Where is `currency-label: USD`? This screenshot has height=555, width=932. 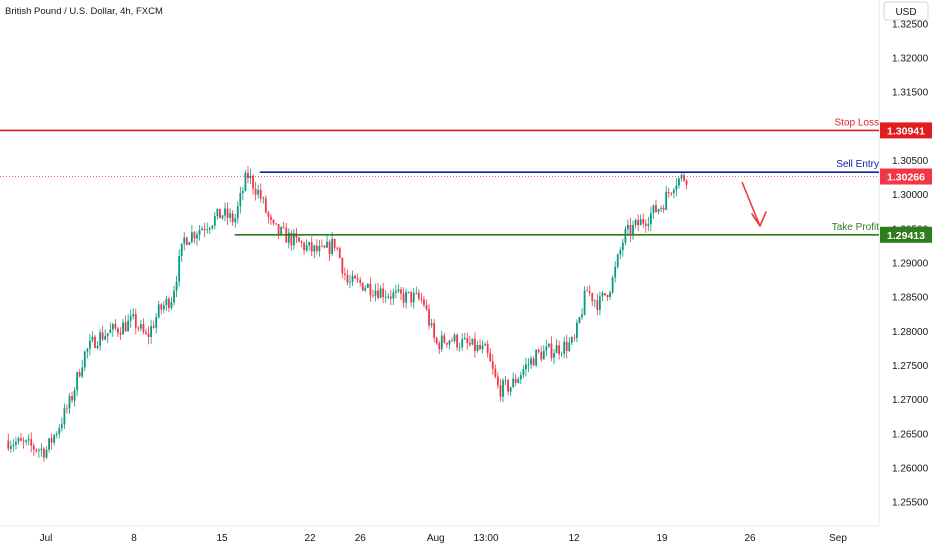 currency-label: USD is located at coordinates (905, 12).